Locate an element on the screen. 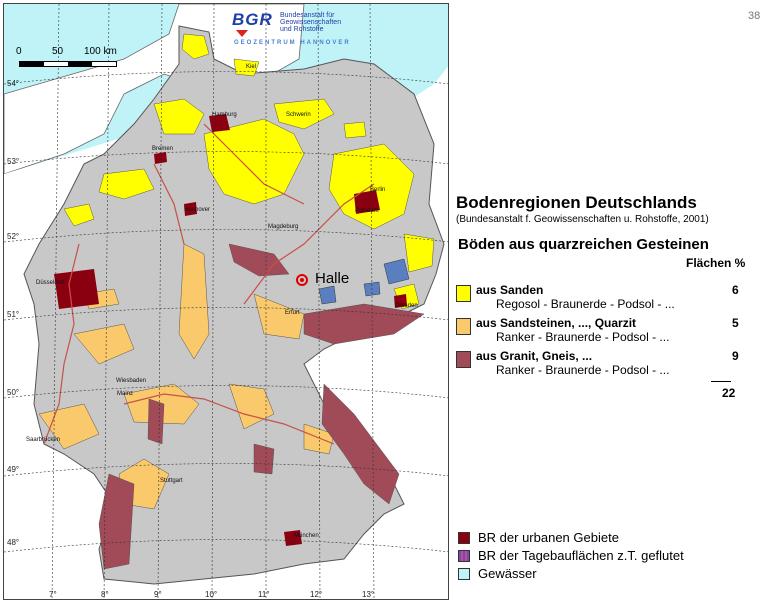 The height and width of the screenshot is (606, 772). bgr-logo-triangle-icon is located at coordinates (242, 33).